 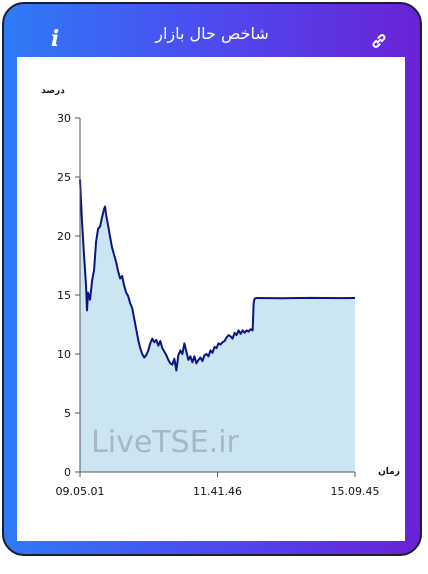 What do you see at coordinates (53, 91) in the screenshot?
I see `y-axis-label: درصد` at bounding box center [53, 91].